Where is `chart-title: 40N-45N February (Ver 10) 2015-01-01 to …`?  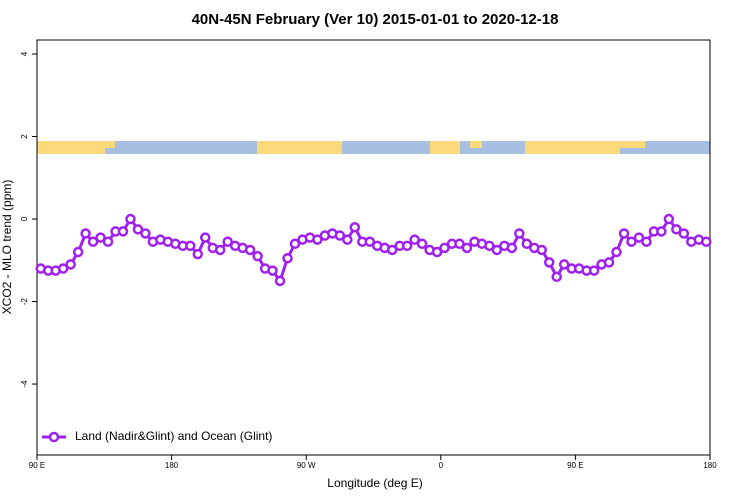 chart-title: 40N-45N February (Ver 10) 2015-01-01 to … is located at coordinates (375, 19).